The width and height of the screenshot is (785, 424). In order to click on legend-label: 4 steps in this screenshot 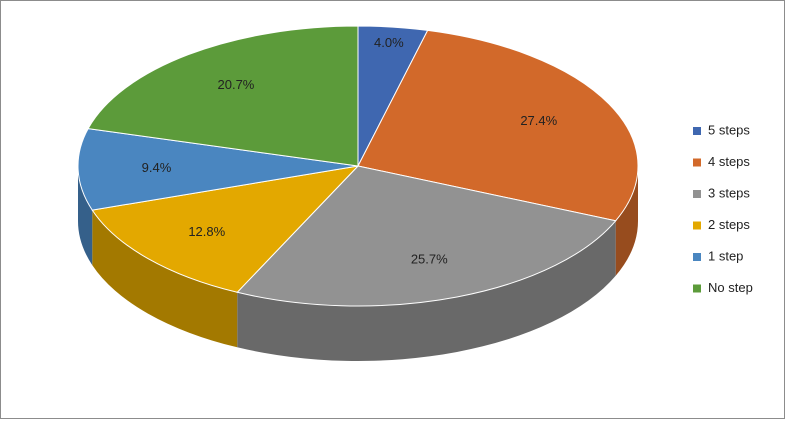, I will do `click(729, 161)`.